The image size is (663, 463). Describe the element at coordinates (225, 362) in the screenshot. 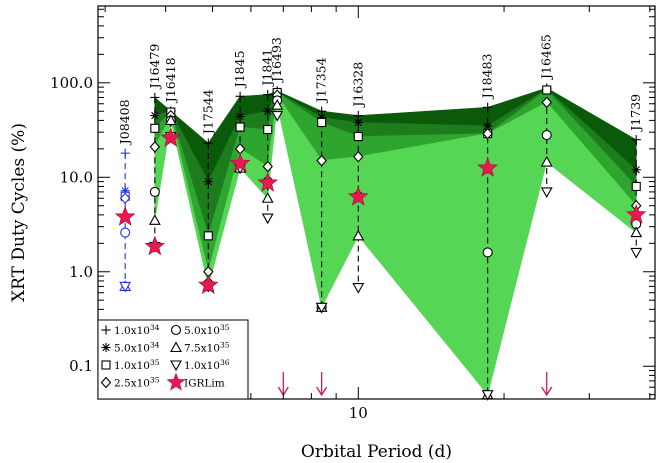

I see `legend-exponent: 36` at that location.